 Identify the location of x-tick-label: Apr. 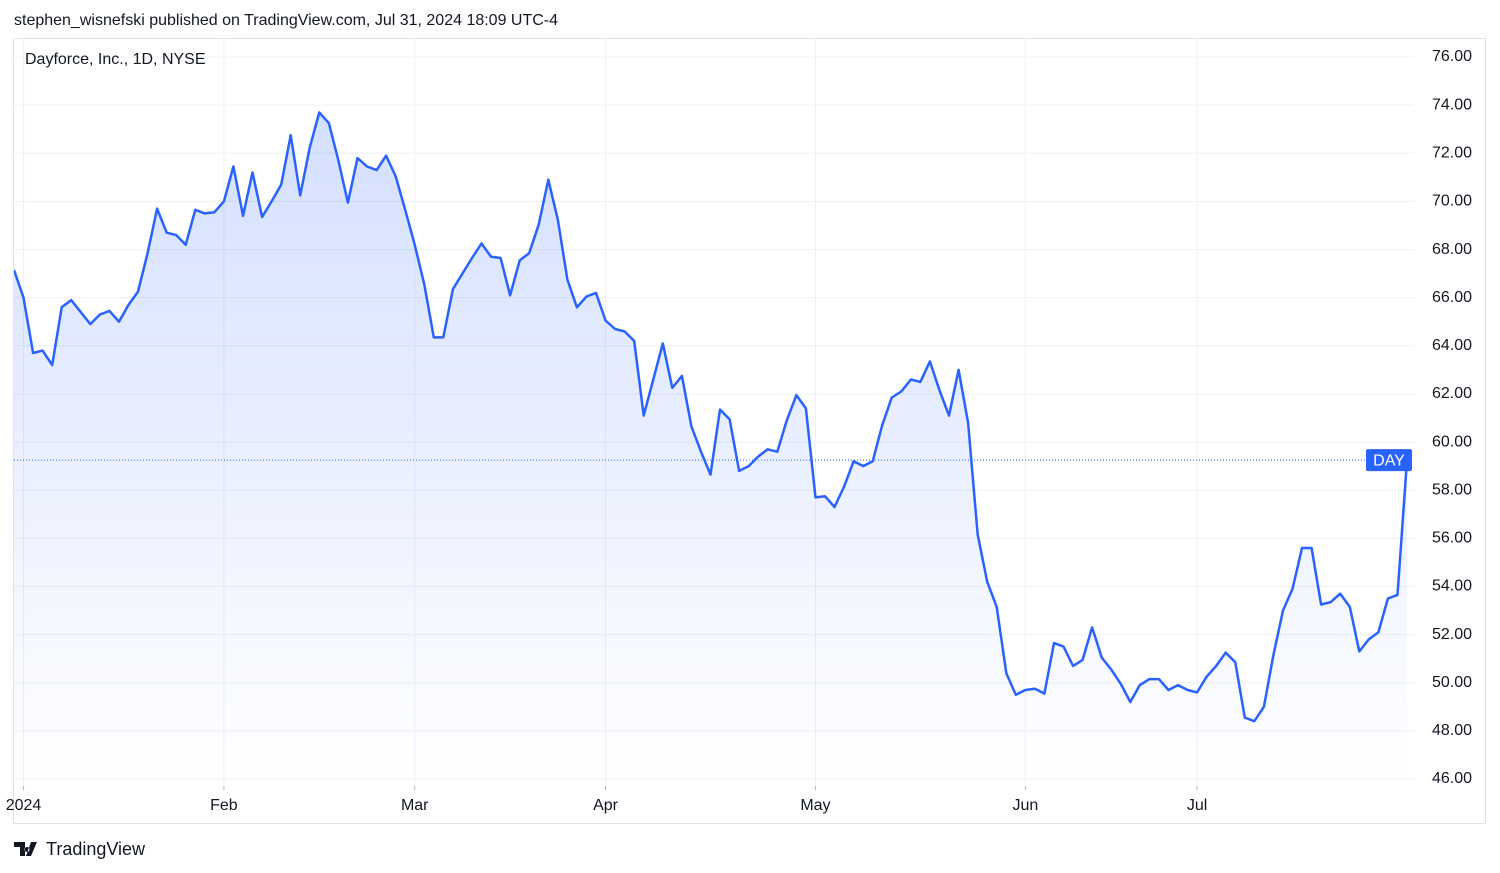
(606, 805).